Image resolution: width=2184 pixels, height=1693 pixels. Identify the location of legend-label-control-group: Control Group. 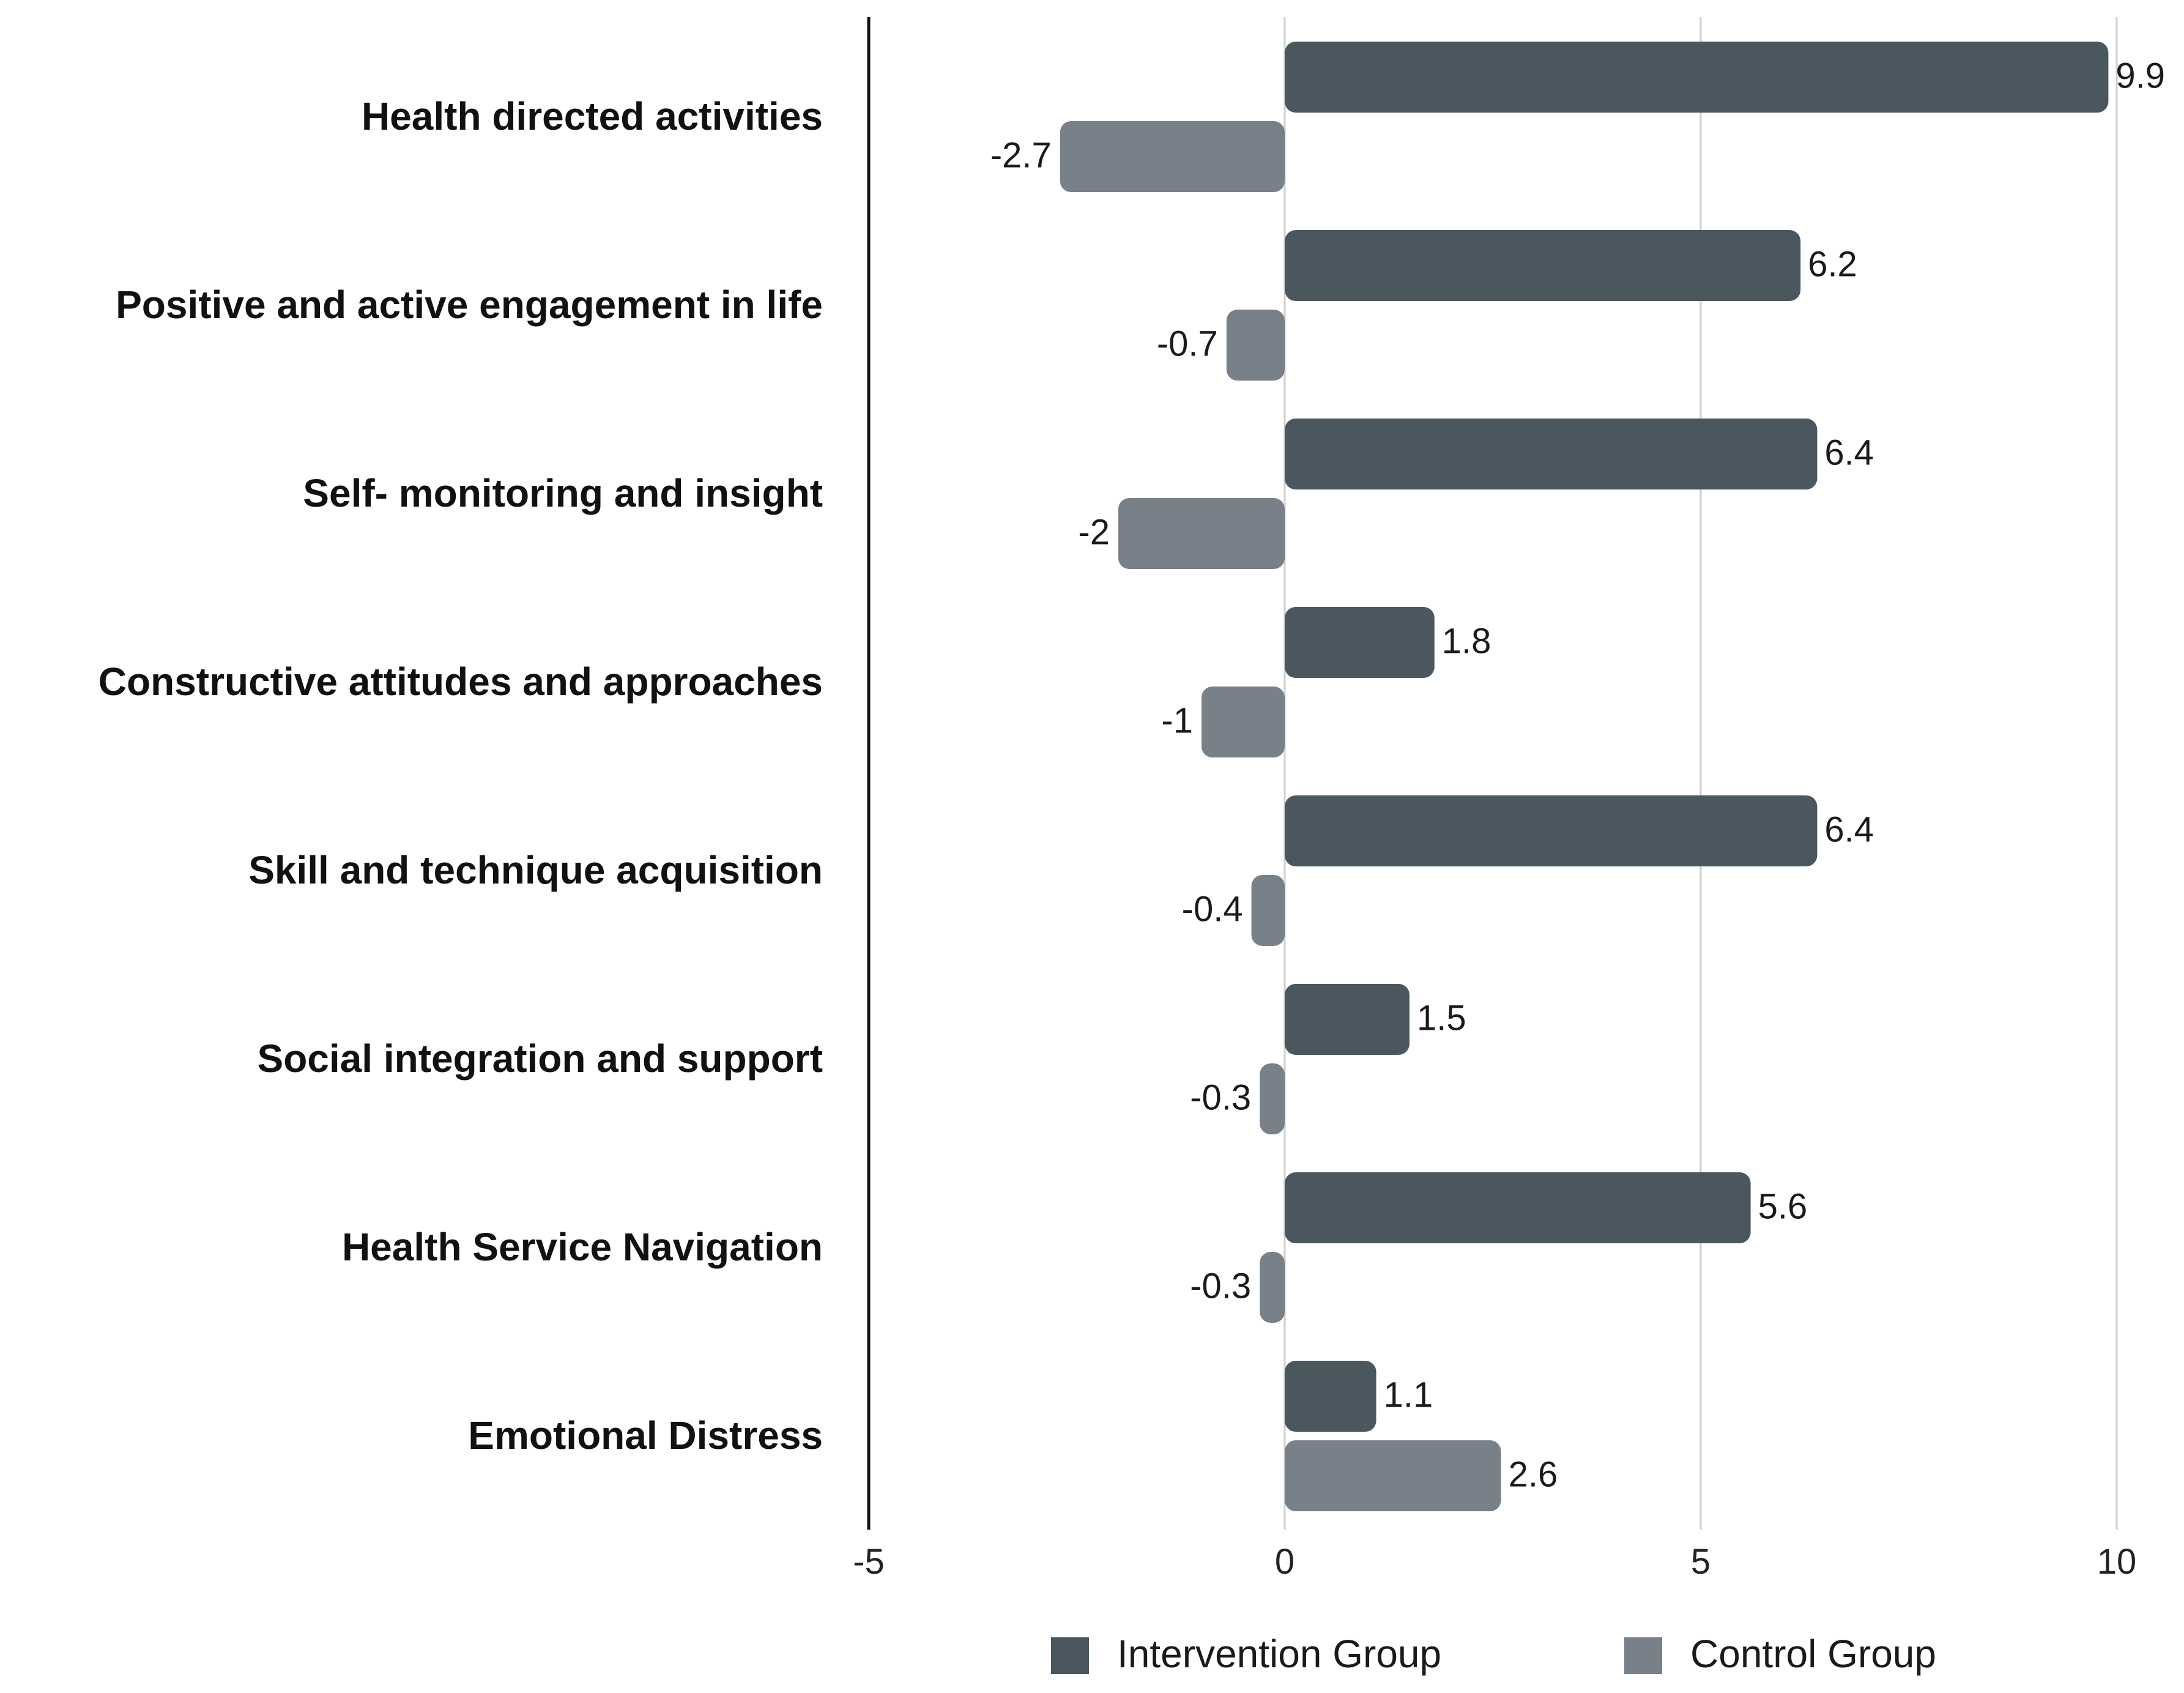
(1813, 1654).